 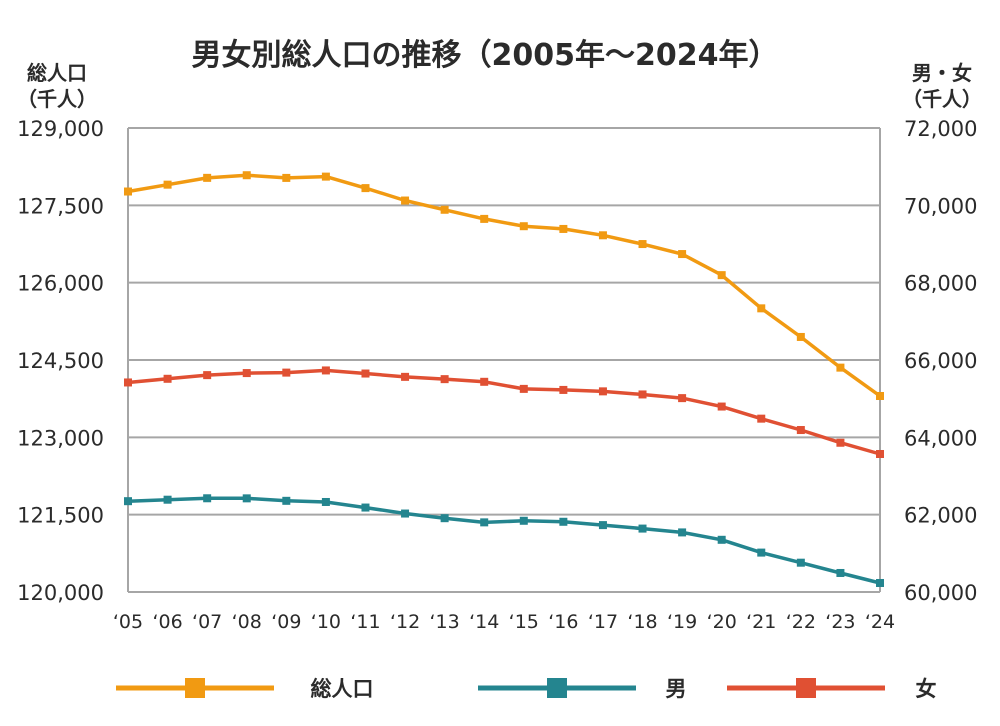 What do you see at coordinates (445, 622) in the screenshot?
I see `x-tick-label: ‘13` at bounding box center [445, 622].